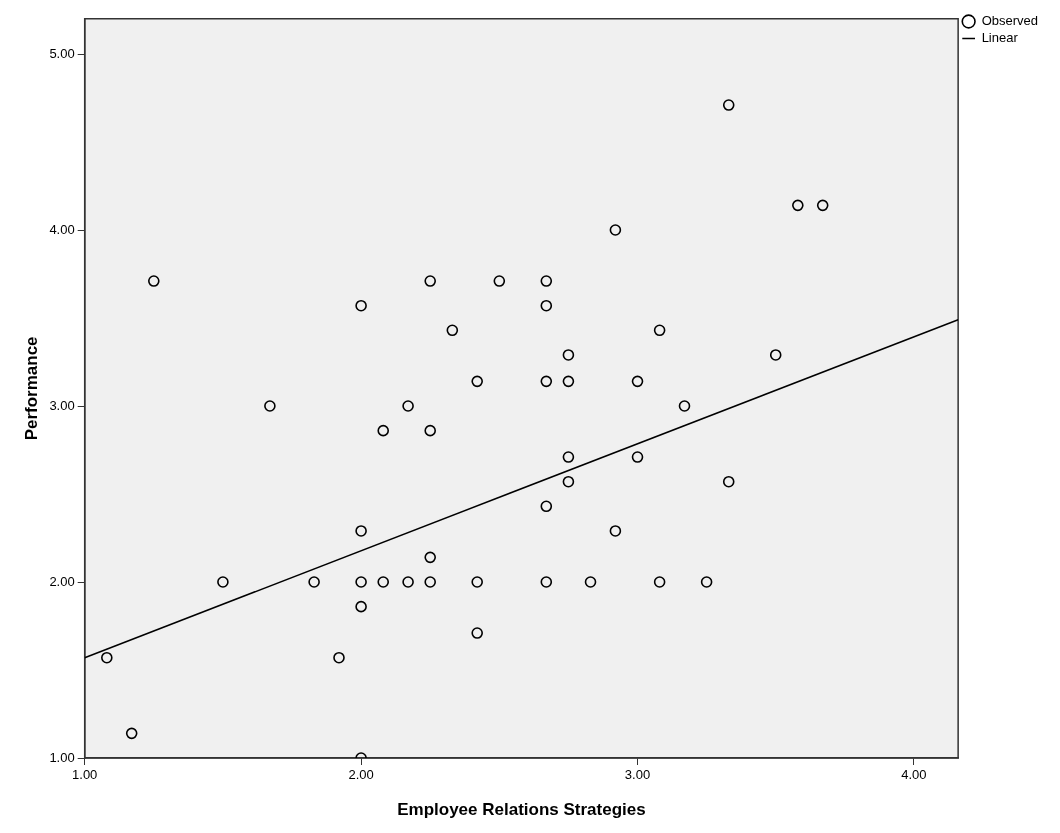  I want to click on x-tick-label: 4.00, so click(914, 775).